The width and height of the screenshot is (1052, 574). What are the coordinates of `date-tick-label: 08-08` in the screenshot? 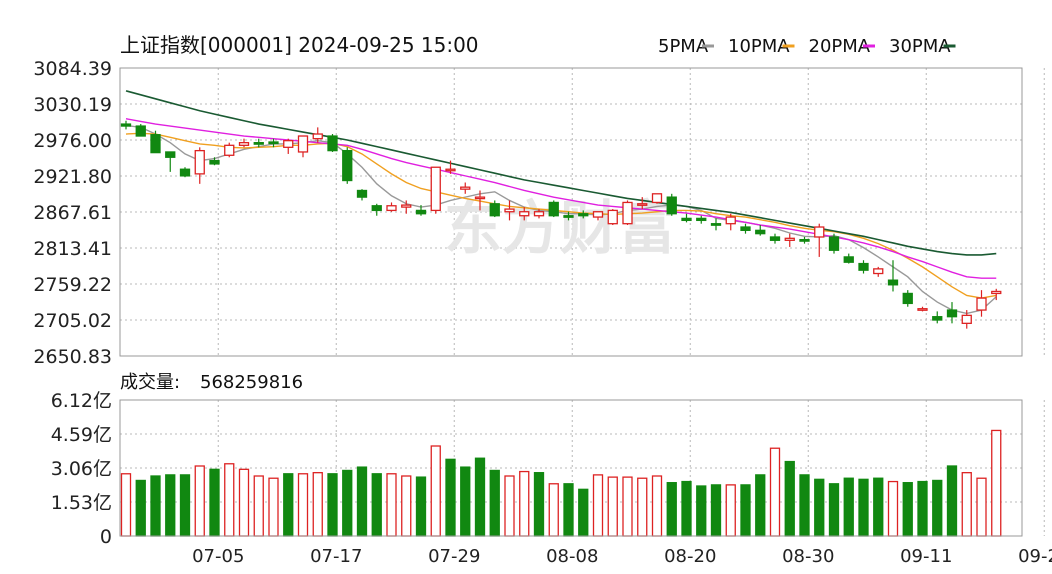 It's located at (572, 556).